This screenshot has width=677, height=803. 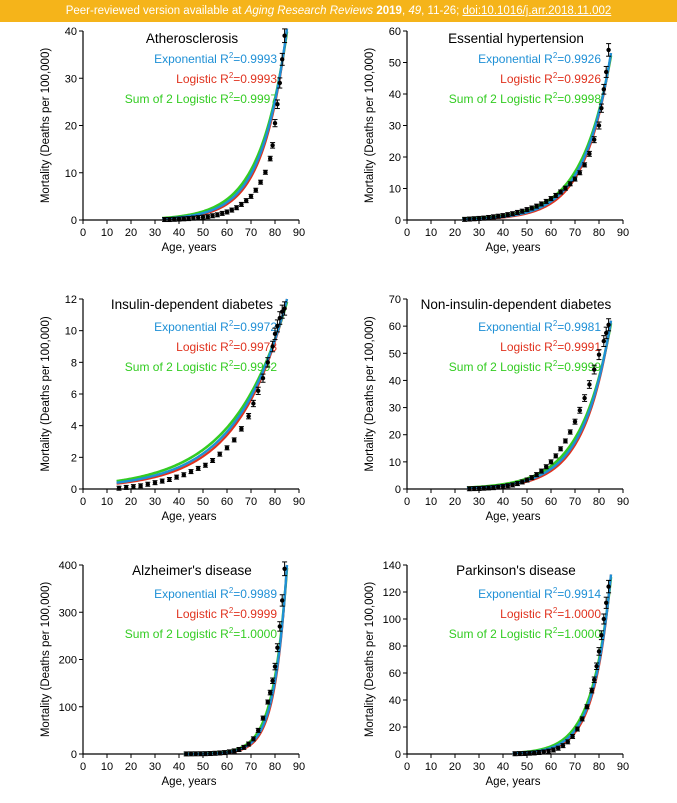 What do you see at coordinates (392, 593) in the screenshot?
I see `y-tick-label: 120` at bounding box center [392, 593].